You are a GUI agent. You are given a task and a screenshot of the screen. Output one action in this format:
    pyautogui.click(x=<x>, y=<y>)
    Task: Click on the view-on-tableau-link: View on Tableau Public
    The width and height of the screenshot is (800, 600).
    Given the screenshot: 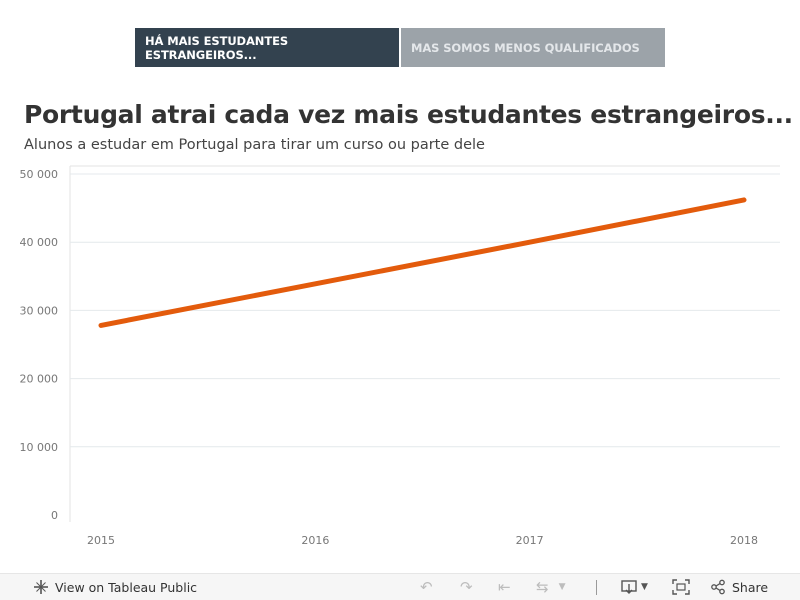 What is the action you would take?
    pyautogui.click(x=115, y=587)
    